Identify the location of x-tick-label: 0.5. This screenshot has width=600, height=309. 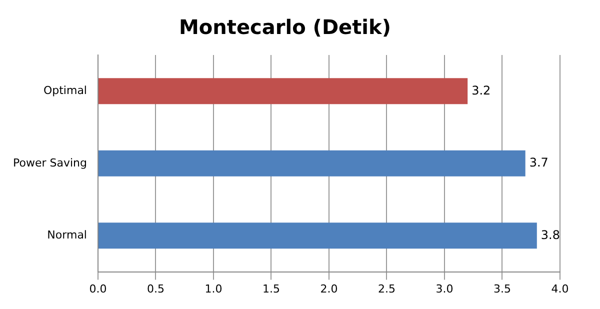
(155, 289).